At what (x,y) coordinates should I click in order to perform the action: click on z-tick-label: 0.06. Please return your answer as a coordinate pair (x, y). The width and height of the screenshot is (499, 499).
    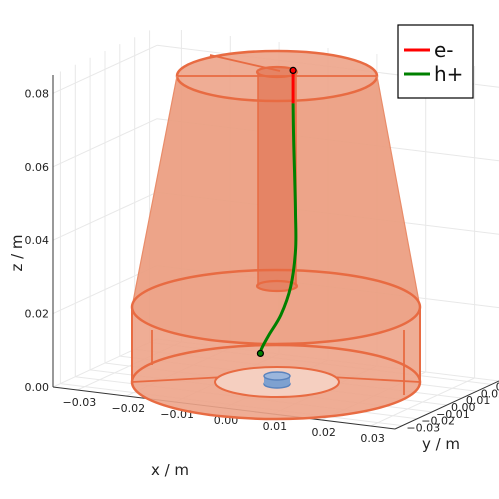
    Looking at the image, I should click on (37, 167).